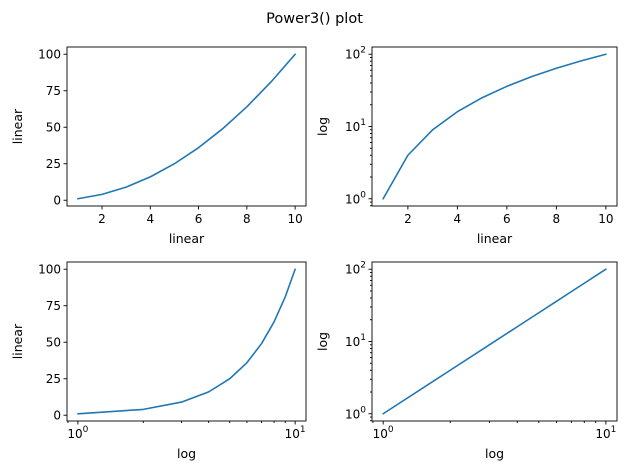  Describe the element at coordinates (314, 19) in the screenshot. I see `figure-title: Power3() plot` at that location.